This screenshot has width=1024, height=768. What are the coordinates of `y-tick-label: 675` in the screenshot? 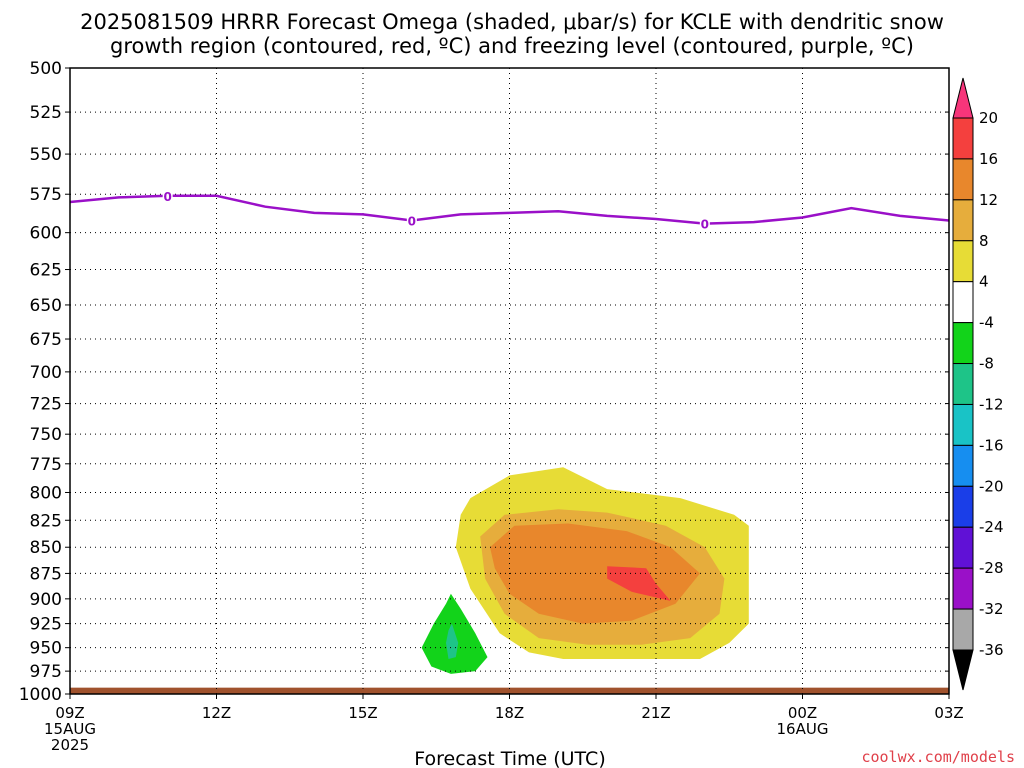 It's located at (46, 340).